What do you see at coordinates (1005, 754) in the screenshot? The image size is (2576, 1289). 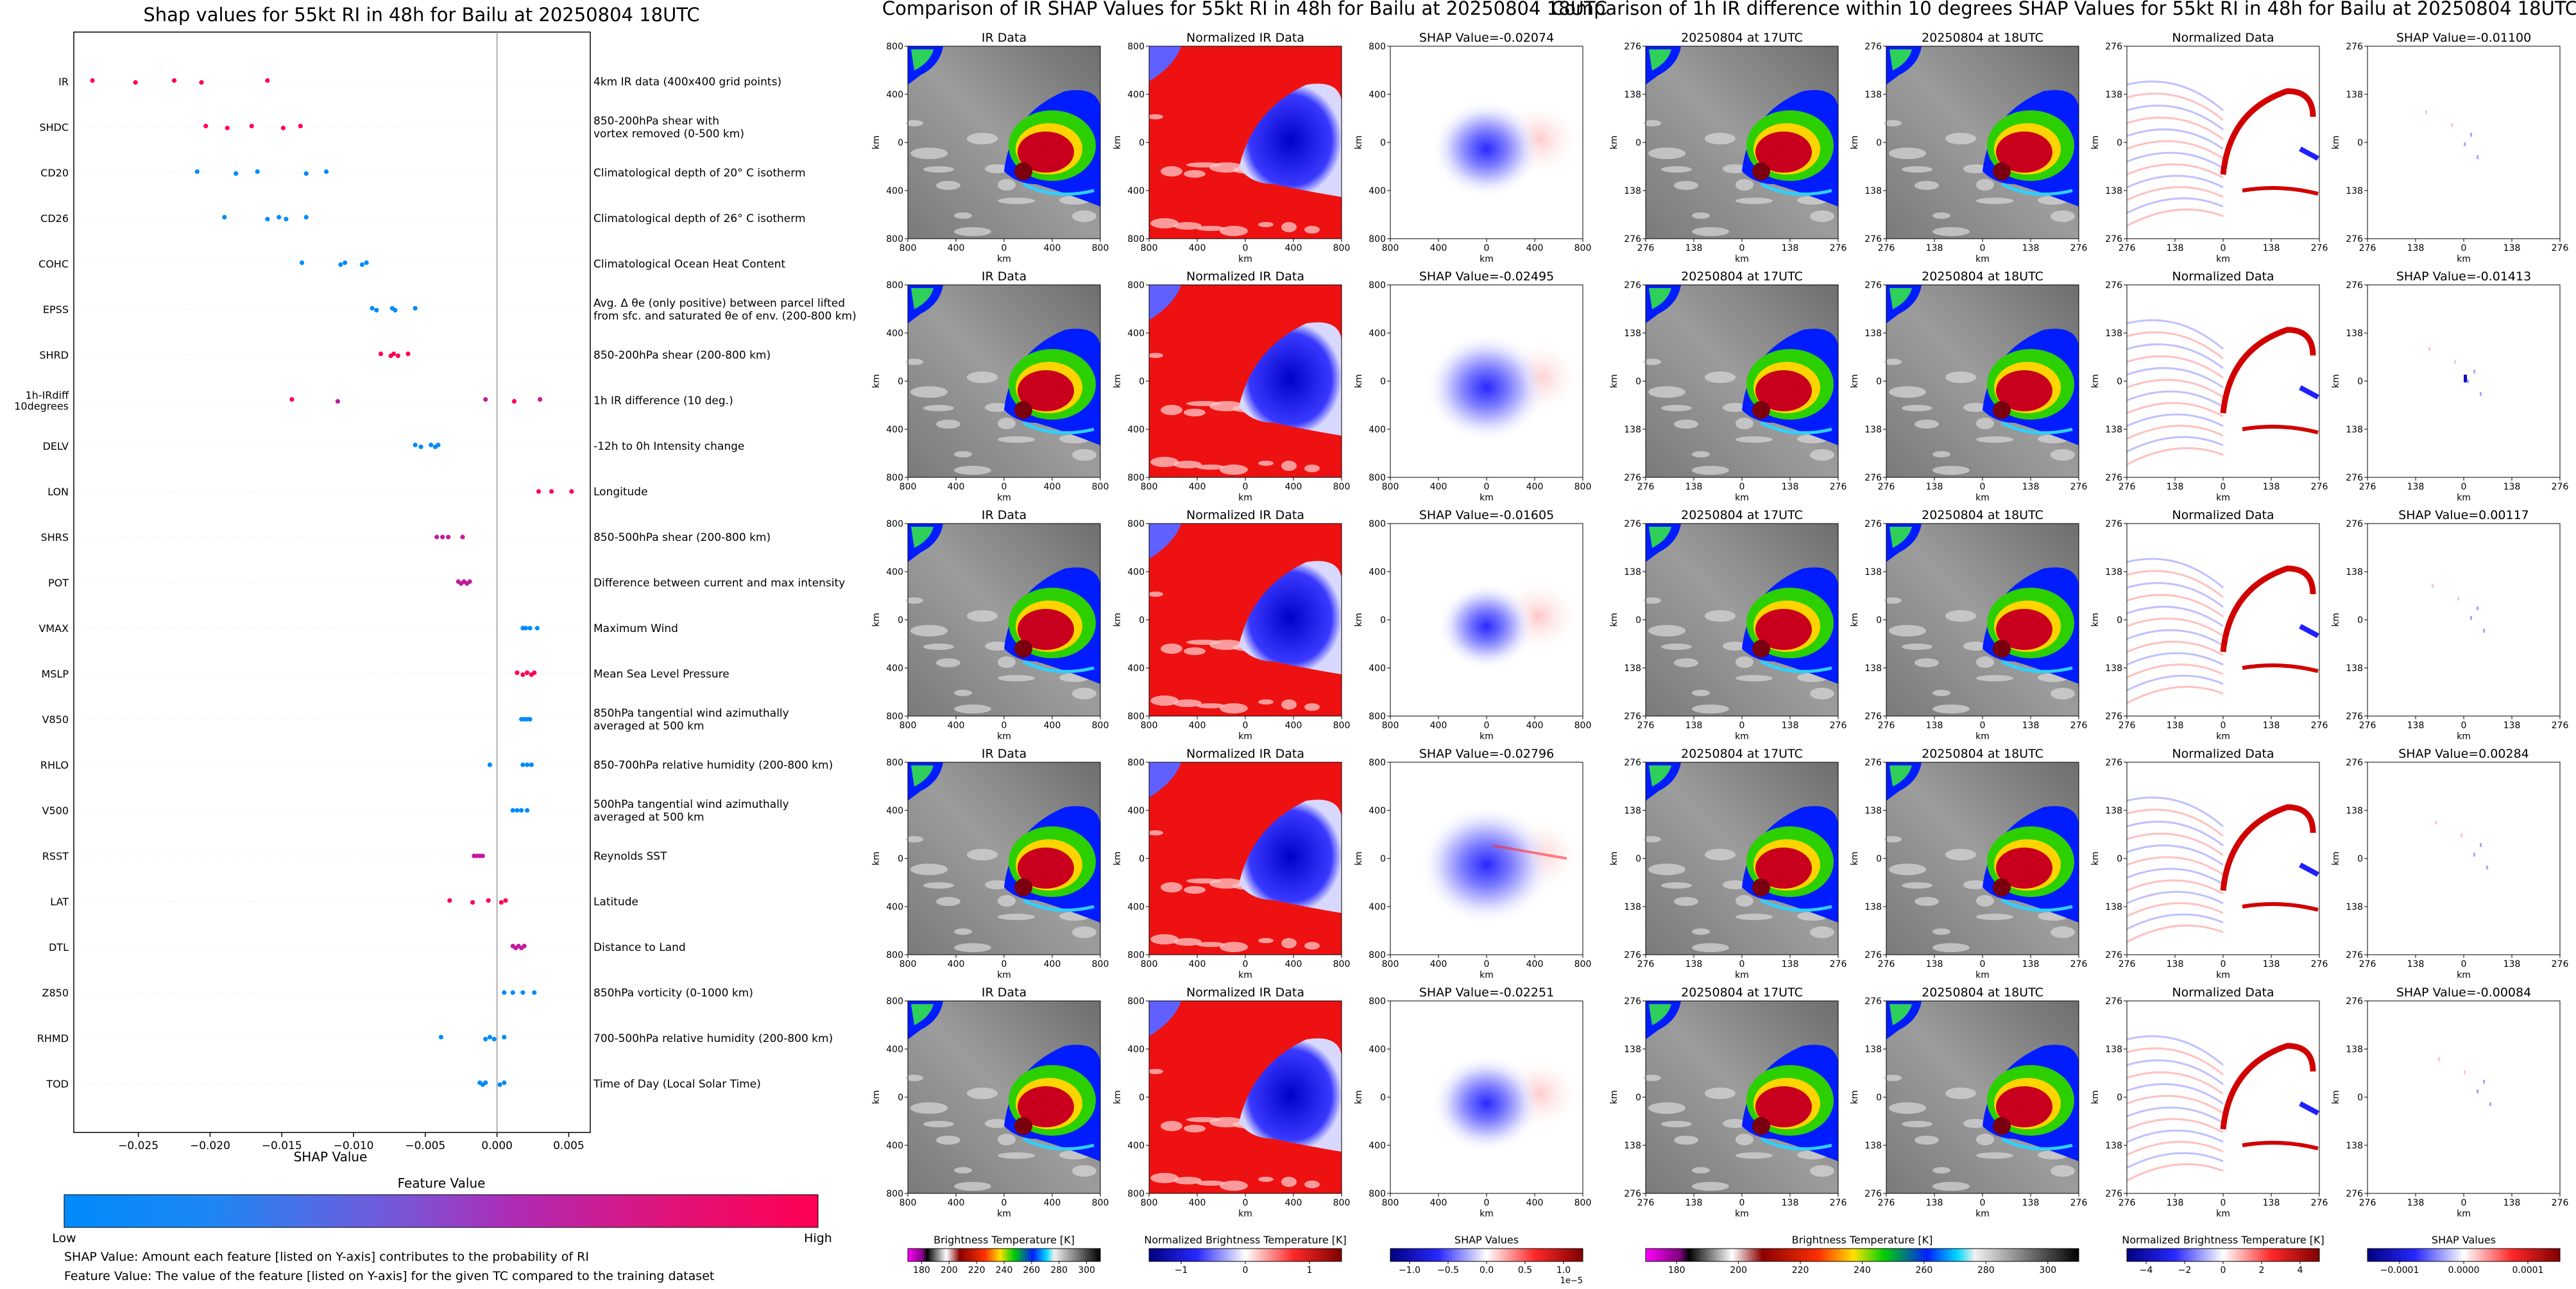 I see `subplot-title: IR Data` at bounding box center [1005, 754].